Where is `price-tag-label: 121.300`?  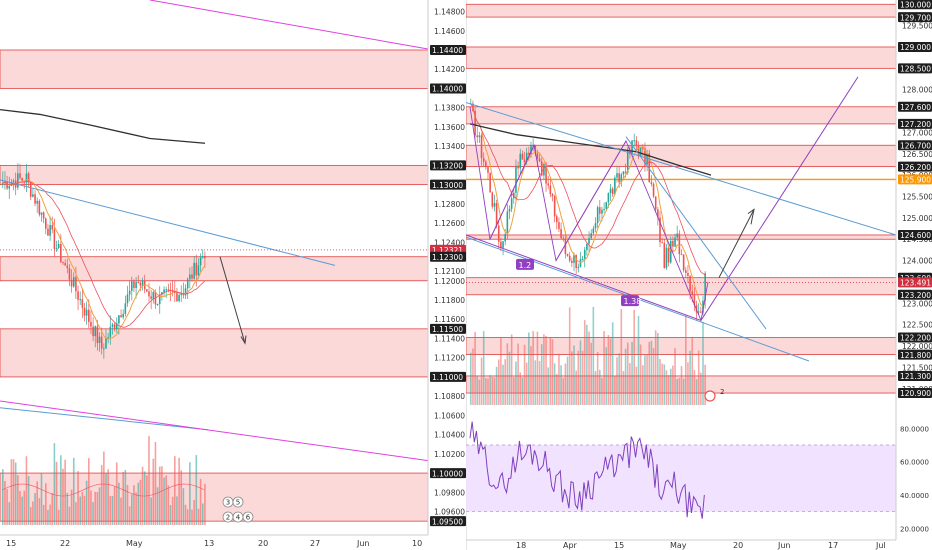 price-tag-label: 121.300 is located at coordinates (915, 376).